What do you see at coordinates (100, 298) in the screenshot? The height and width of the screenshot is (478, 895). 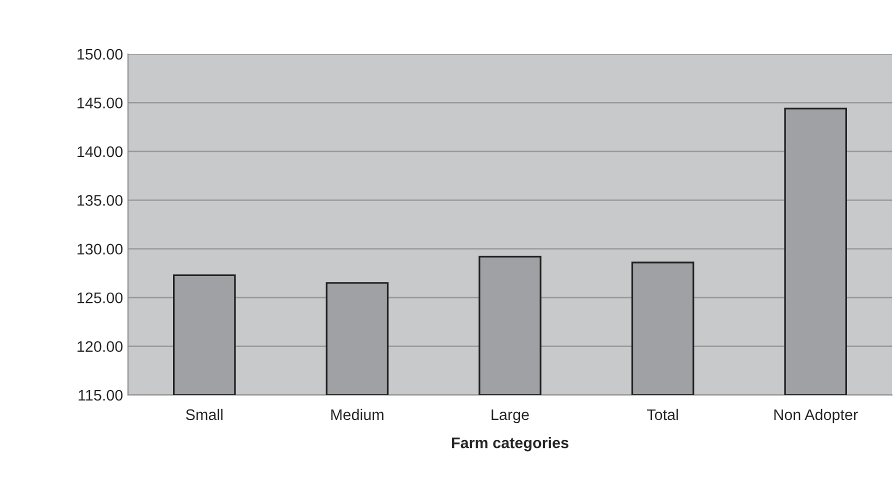 I see `y-tick-label: 125.00` at bounding box center [100, 298].